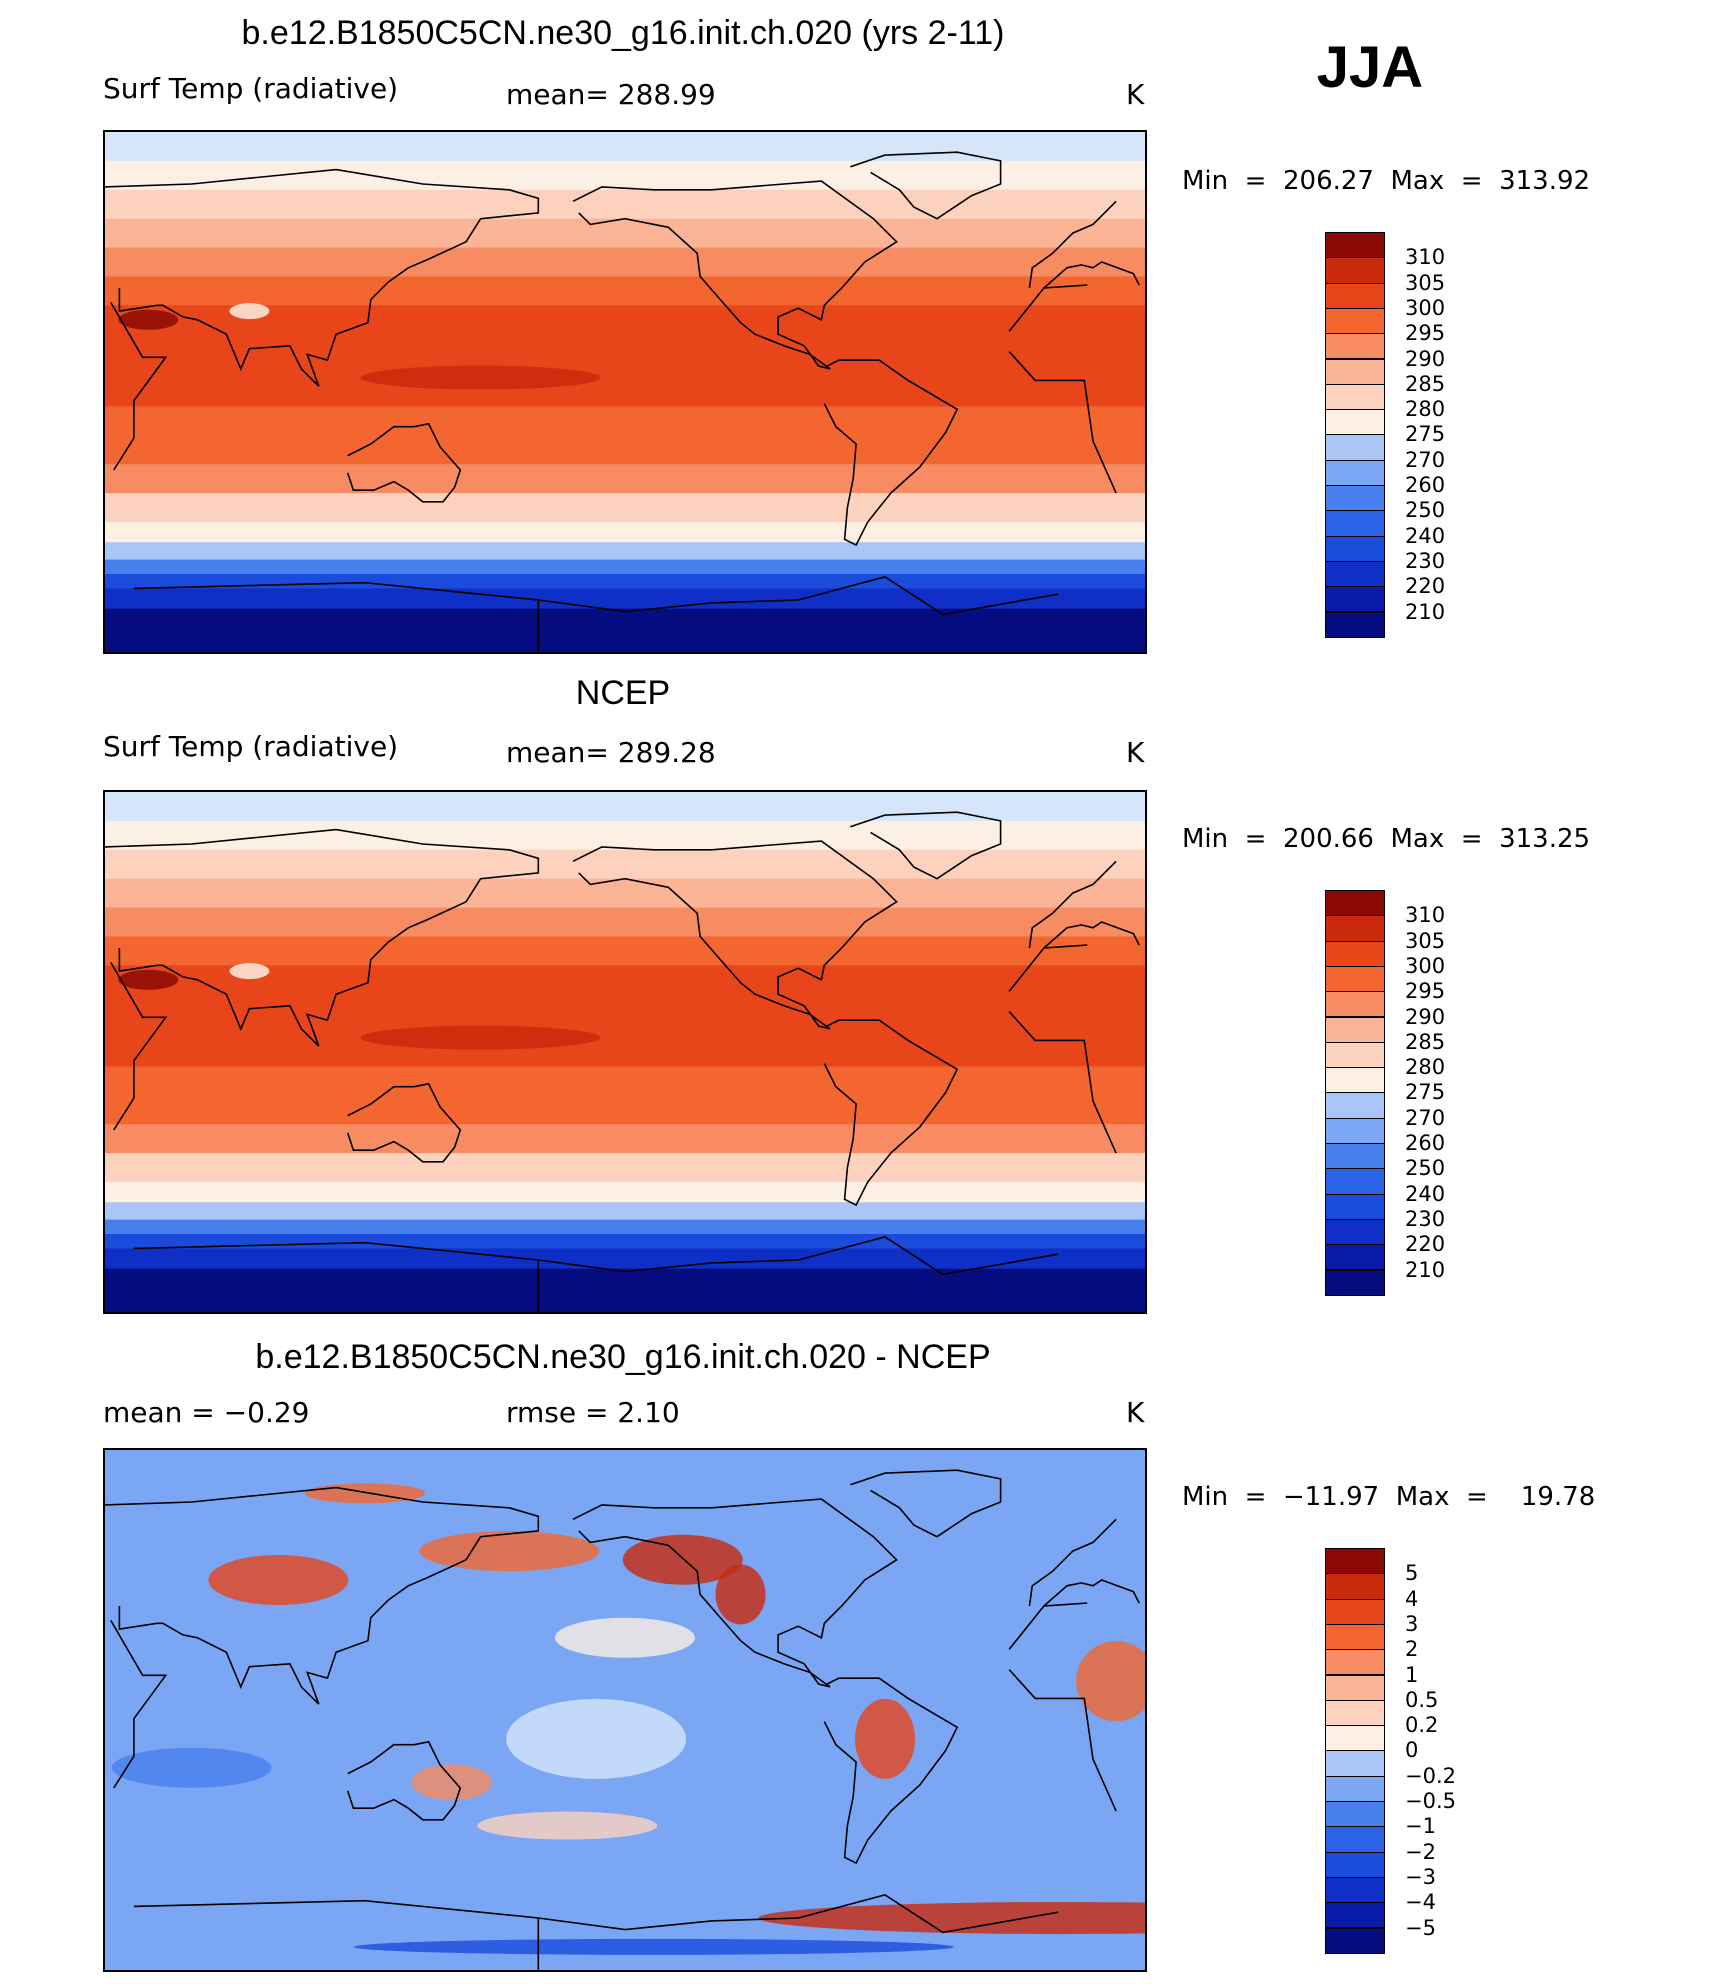  What do you see at coordinates (1386, 181) in the screenshot?
I see `panel-1-minmax: Min = 206.27 Max = 313.92` at bounding box center [1386, 181].